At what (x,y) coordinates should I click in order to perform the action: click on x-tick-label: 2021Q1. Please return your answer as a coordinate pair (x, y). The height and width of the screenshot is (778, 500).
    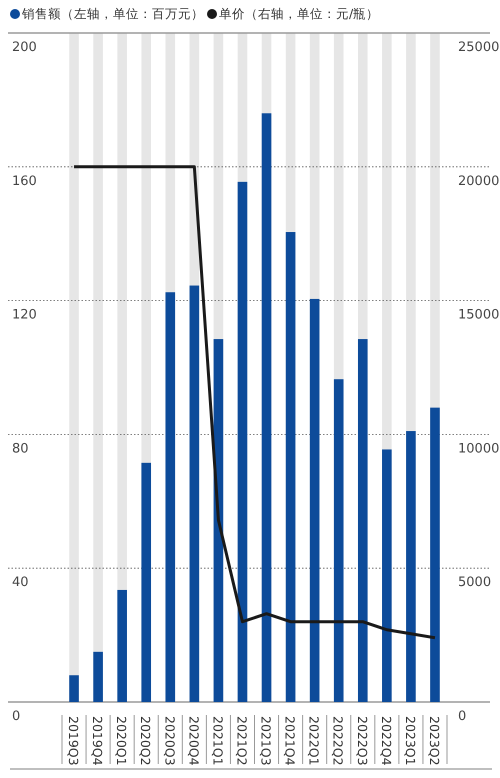
    Looking at the image, I should click on (218, 741).